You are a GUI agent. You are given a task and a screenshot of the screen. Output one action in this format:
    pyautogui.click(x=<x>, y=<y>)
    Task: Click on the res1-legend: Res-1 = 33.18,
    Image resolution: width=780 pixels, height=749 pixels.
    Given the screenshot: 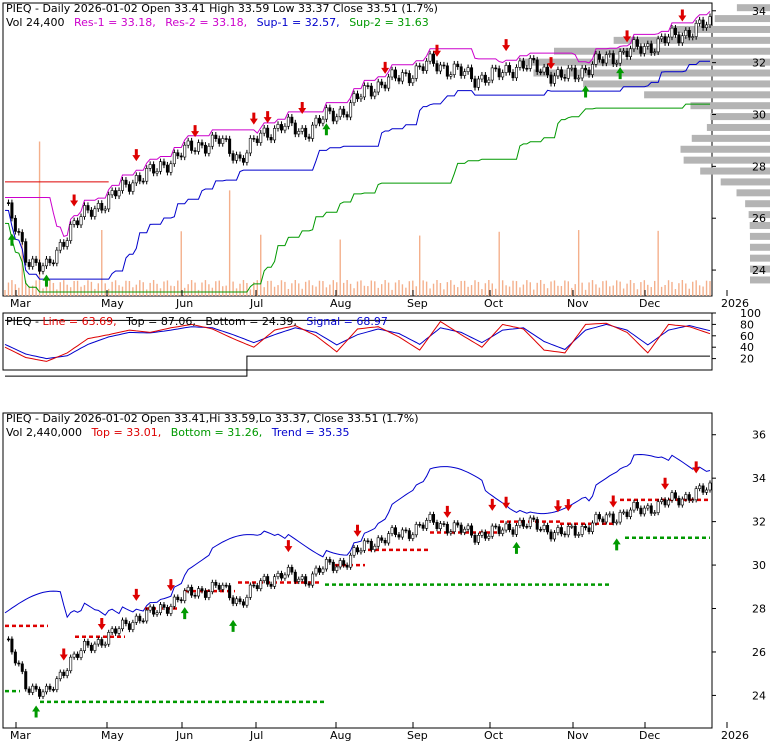 What is the action you would take?
    pyautogui.click(x=115, y=22)
    